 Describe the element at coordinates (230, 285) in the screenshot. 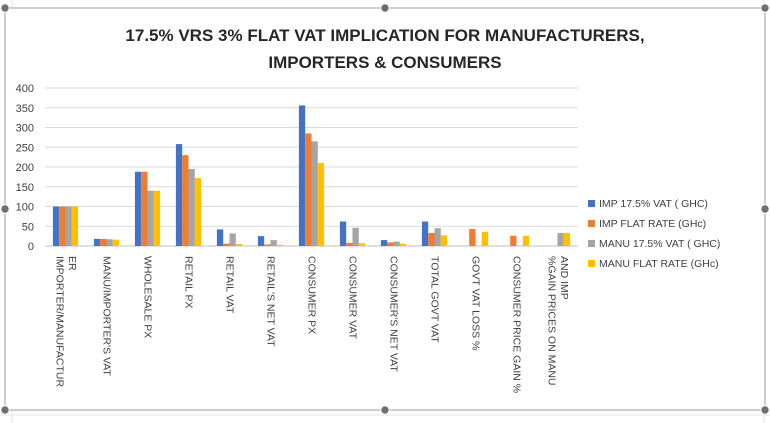

I see `x-tick-label: RETAIL VAT` at that location.